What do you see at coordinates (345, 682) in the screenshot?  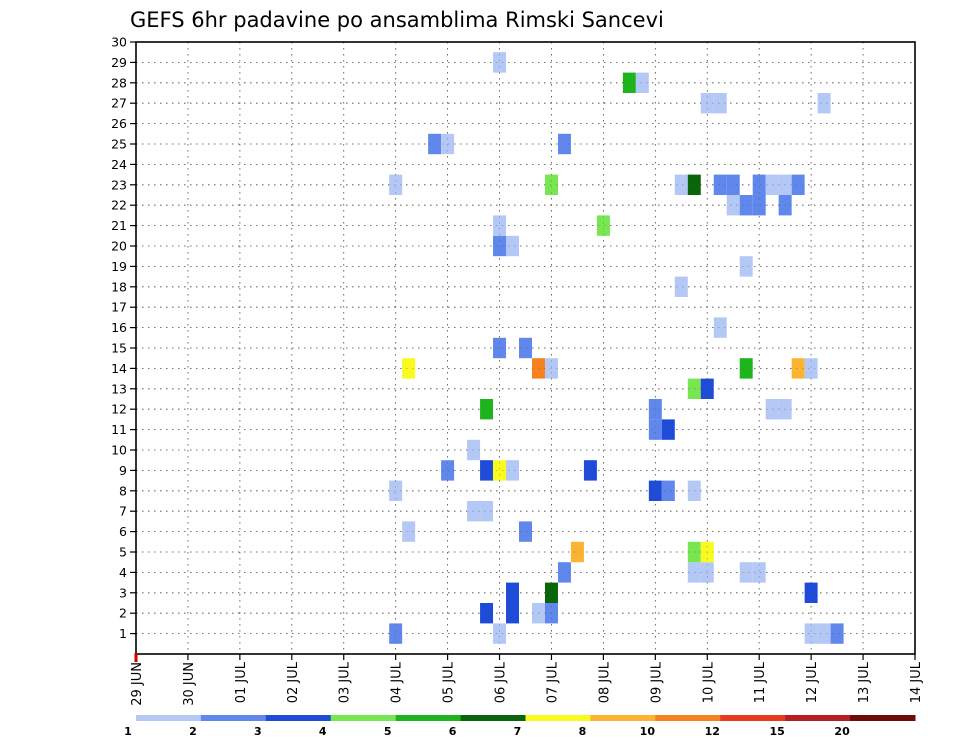 I see `x-tick-label: 03 JUL` at bounding box center [345, 682].